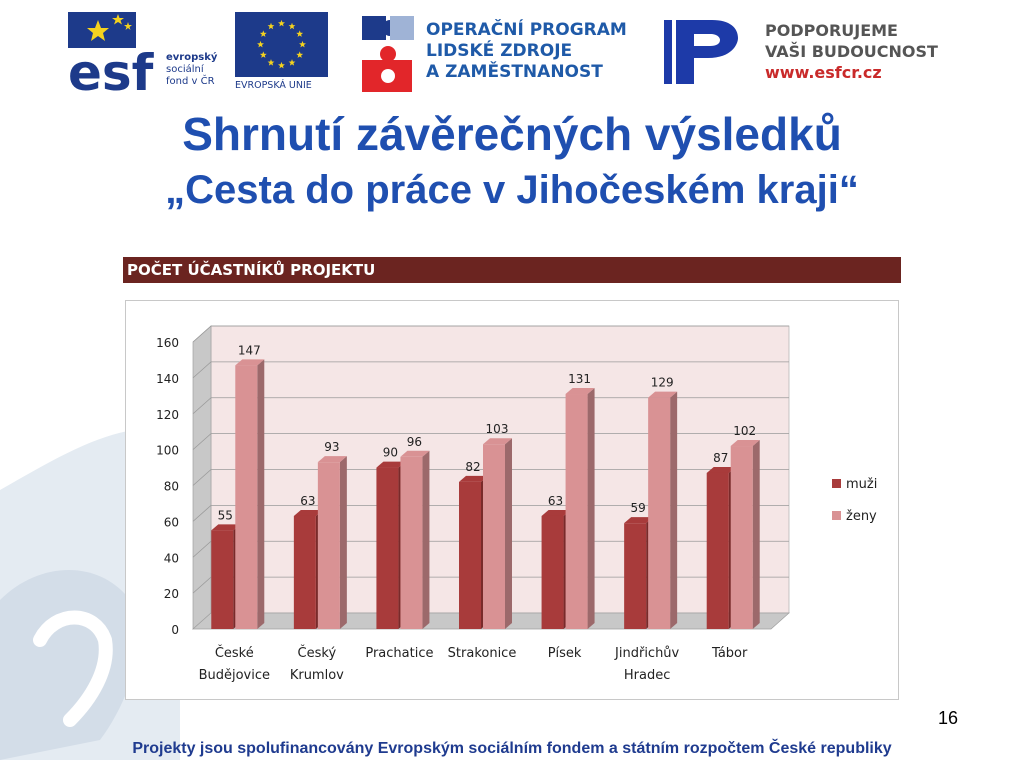 This screenshot has width=1024, height=768. What do you see at coordinates (497, 429) in the screenshot?
I see `data-label: 103` at bounding box center [497, 429].